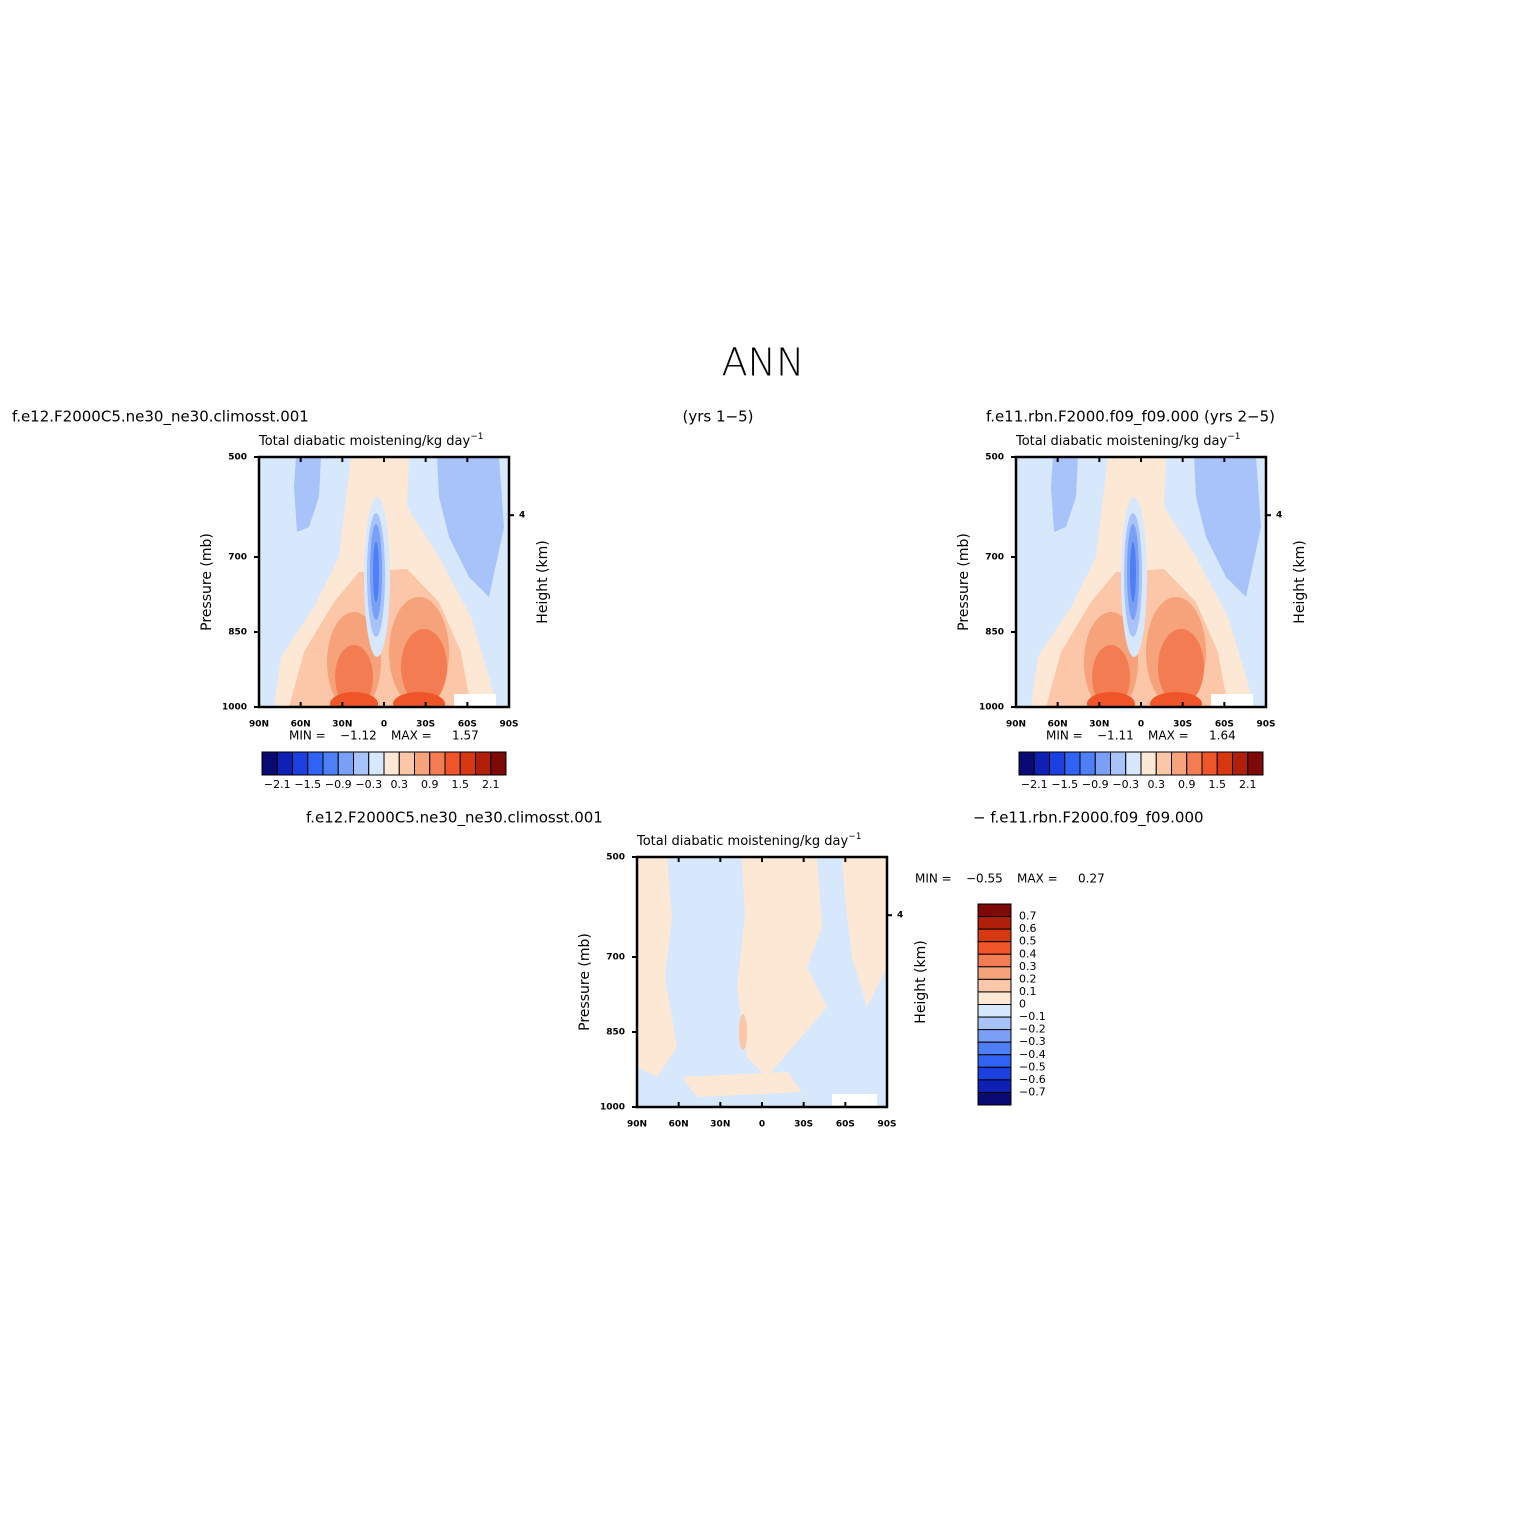  What do you see at coordinates (763, 363) in the screenshot?
I see `figure-title: ANN` at bounding box center [763, 363].